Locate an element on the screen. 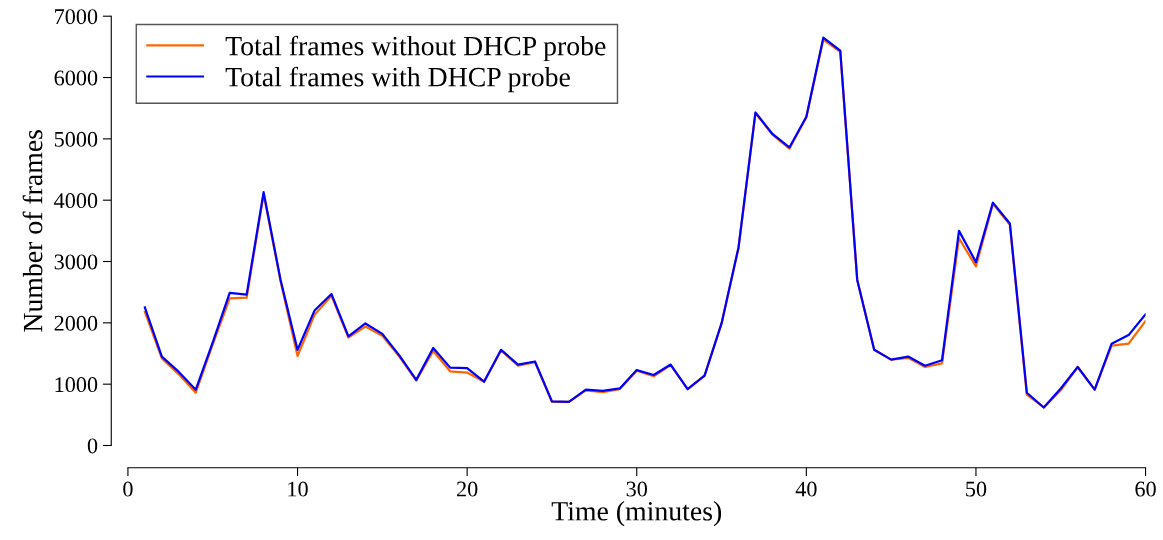 This screenshot has height=540, width=1163. x-tick-label: 20 is located at coordinates (467, 489).